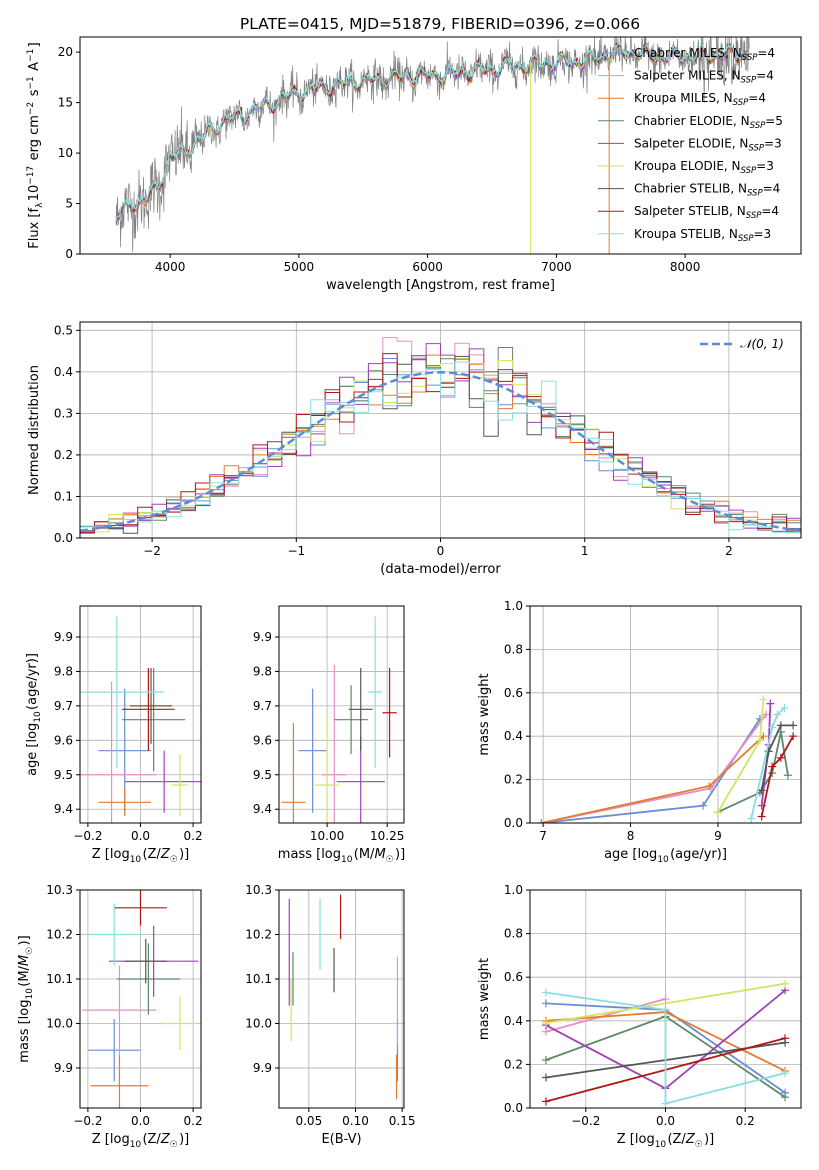 This screenshot has height=1170, width=819. Describe the element at coordinates (432, 131) in the screenshot. I see `model-spectrum-line` at that location.